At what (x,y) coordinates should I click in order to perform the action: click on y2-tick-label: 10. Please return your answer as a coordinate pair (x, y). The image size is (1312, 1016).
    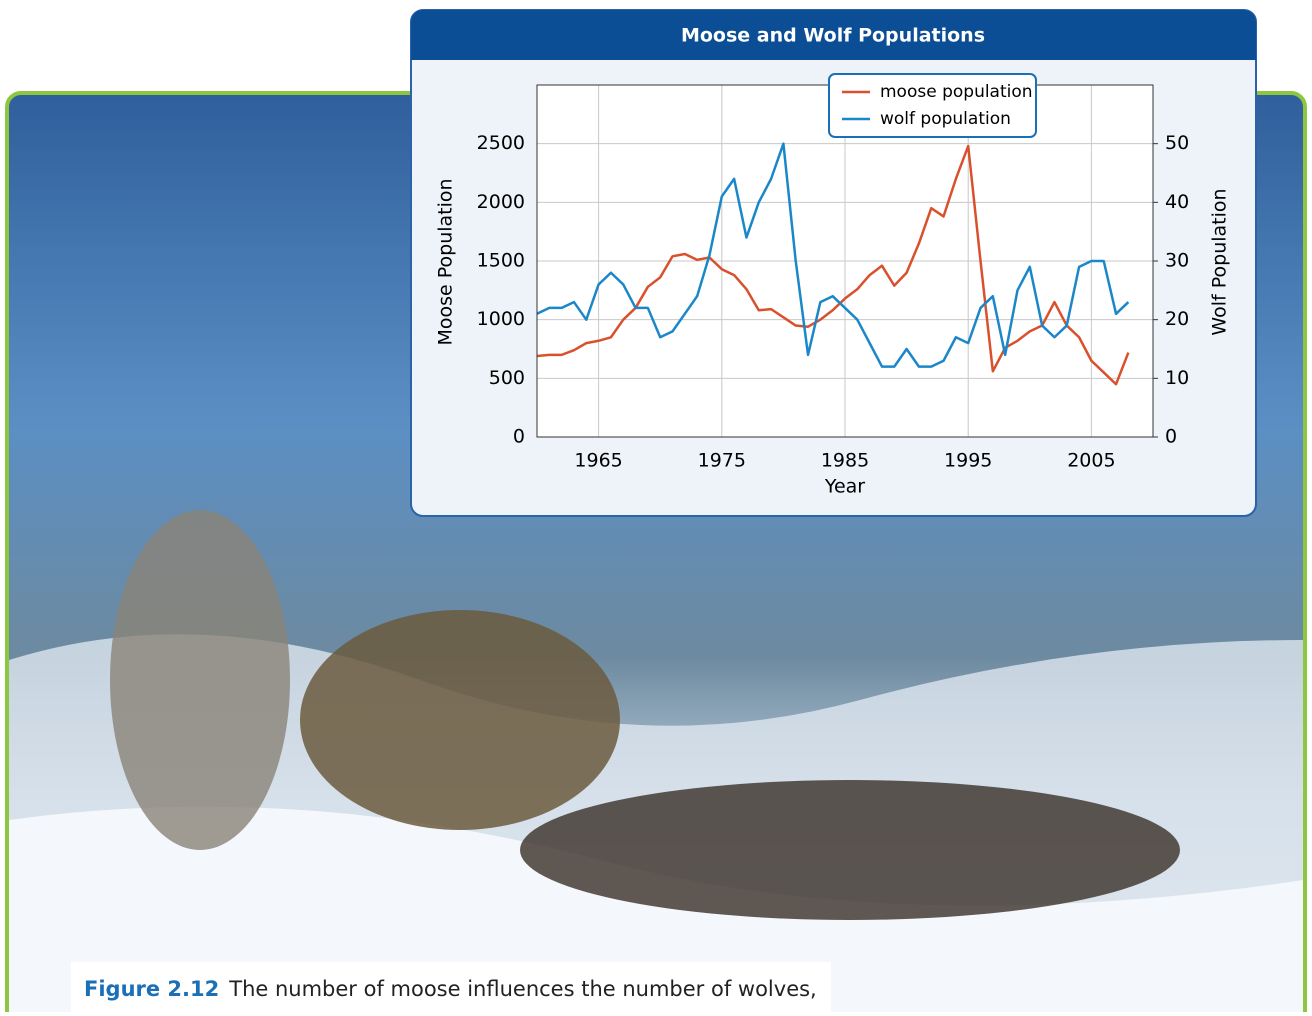
    Looking at the image, I should click on (1177, 378).